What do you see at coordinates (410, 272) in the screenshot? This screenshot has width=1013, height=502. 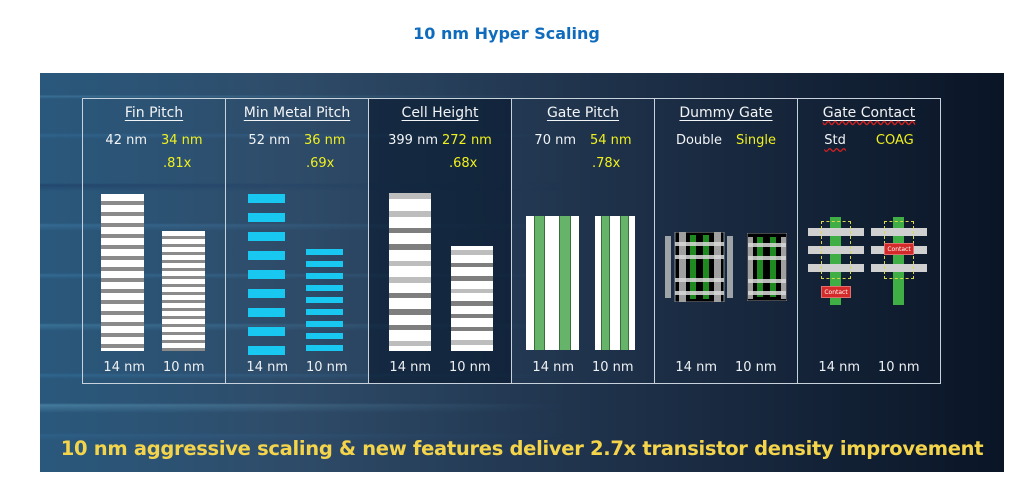 I see `cell-14nm-diagram` at bounding box center [410, 272].